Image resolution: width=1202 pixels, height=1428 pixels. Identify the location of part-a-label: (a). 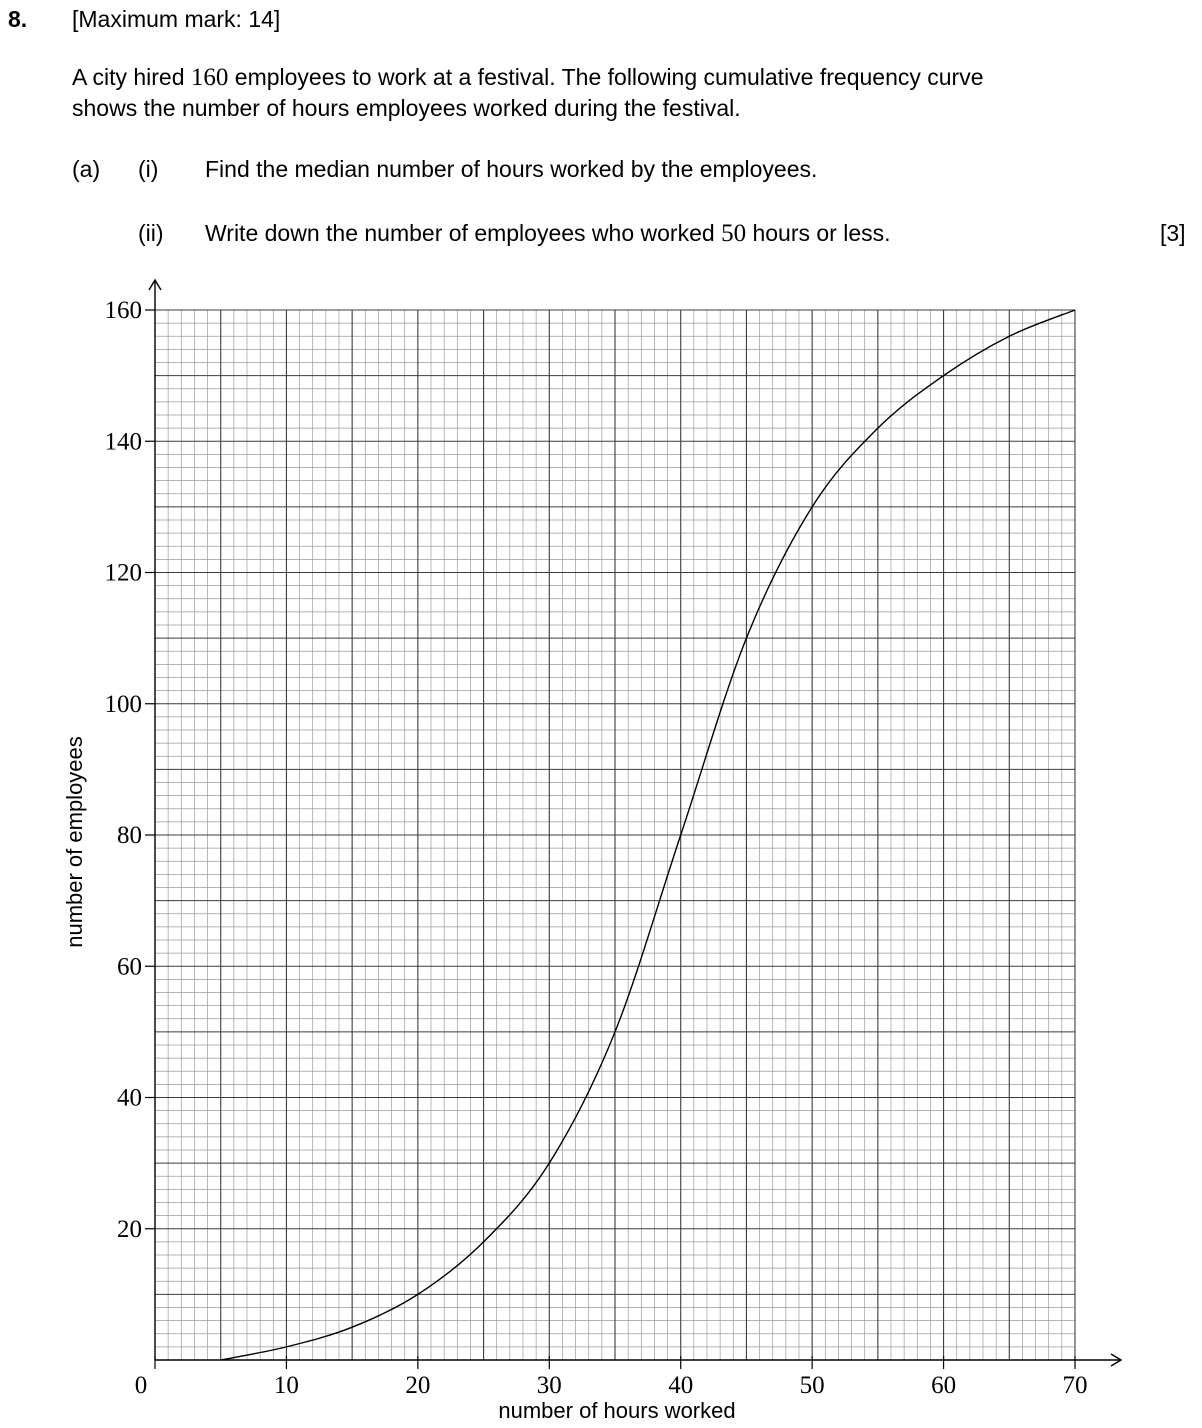
(86, 169).